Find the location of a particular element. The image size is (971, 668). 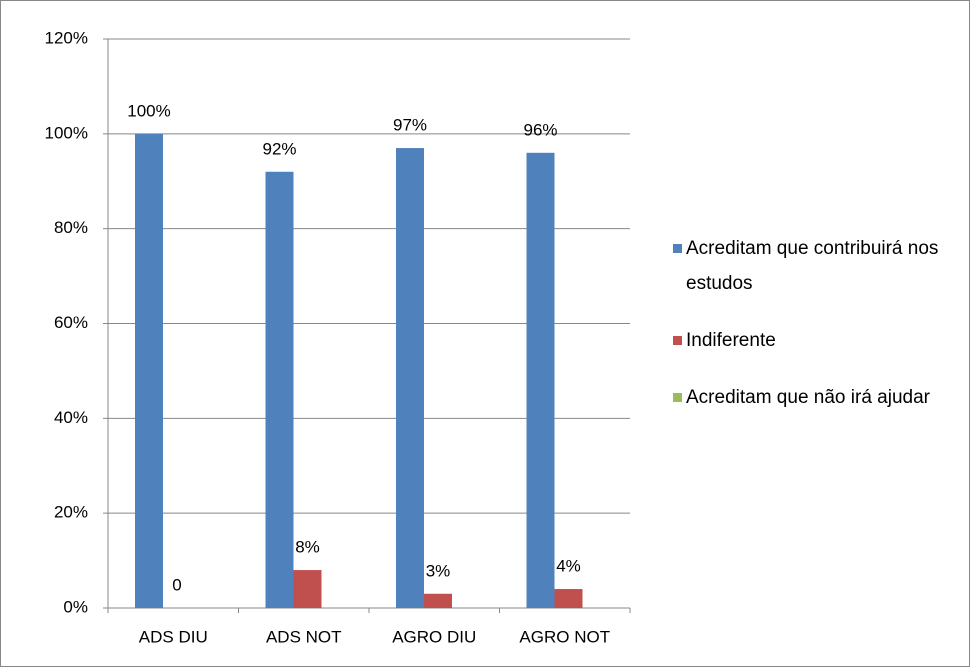

data-label: 96% is located at coordinates (540, 129).